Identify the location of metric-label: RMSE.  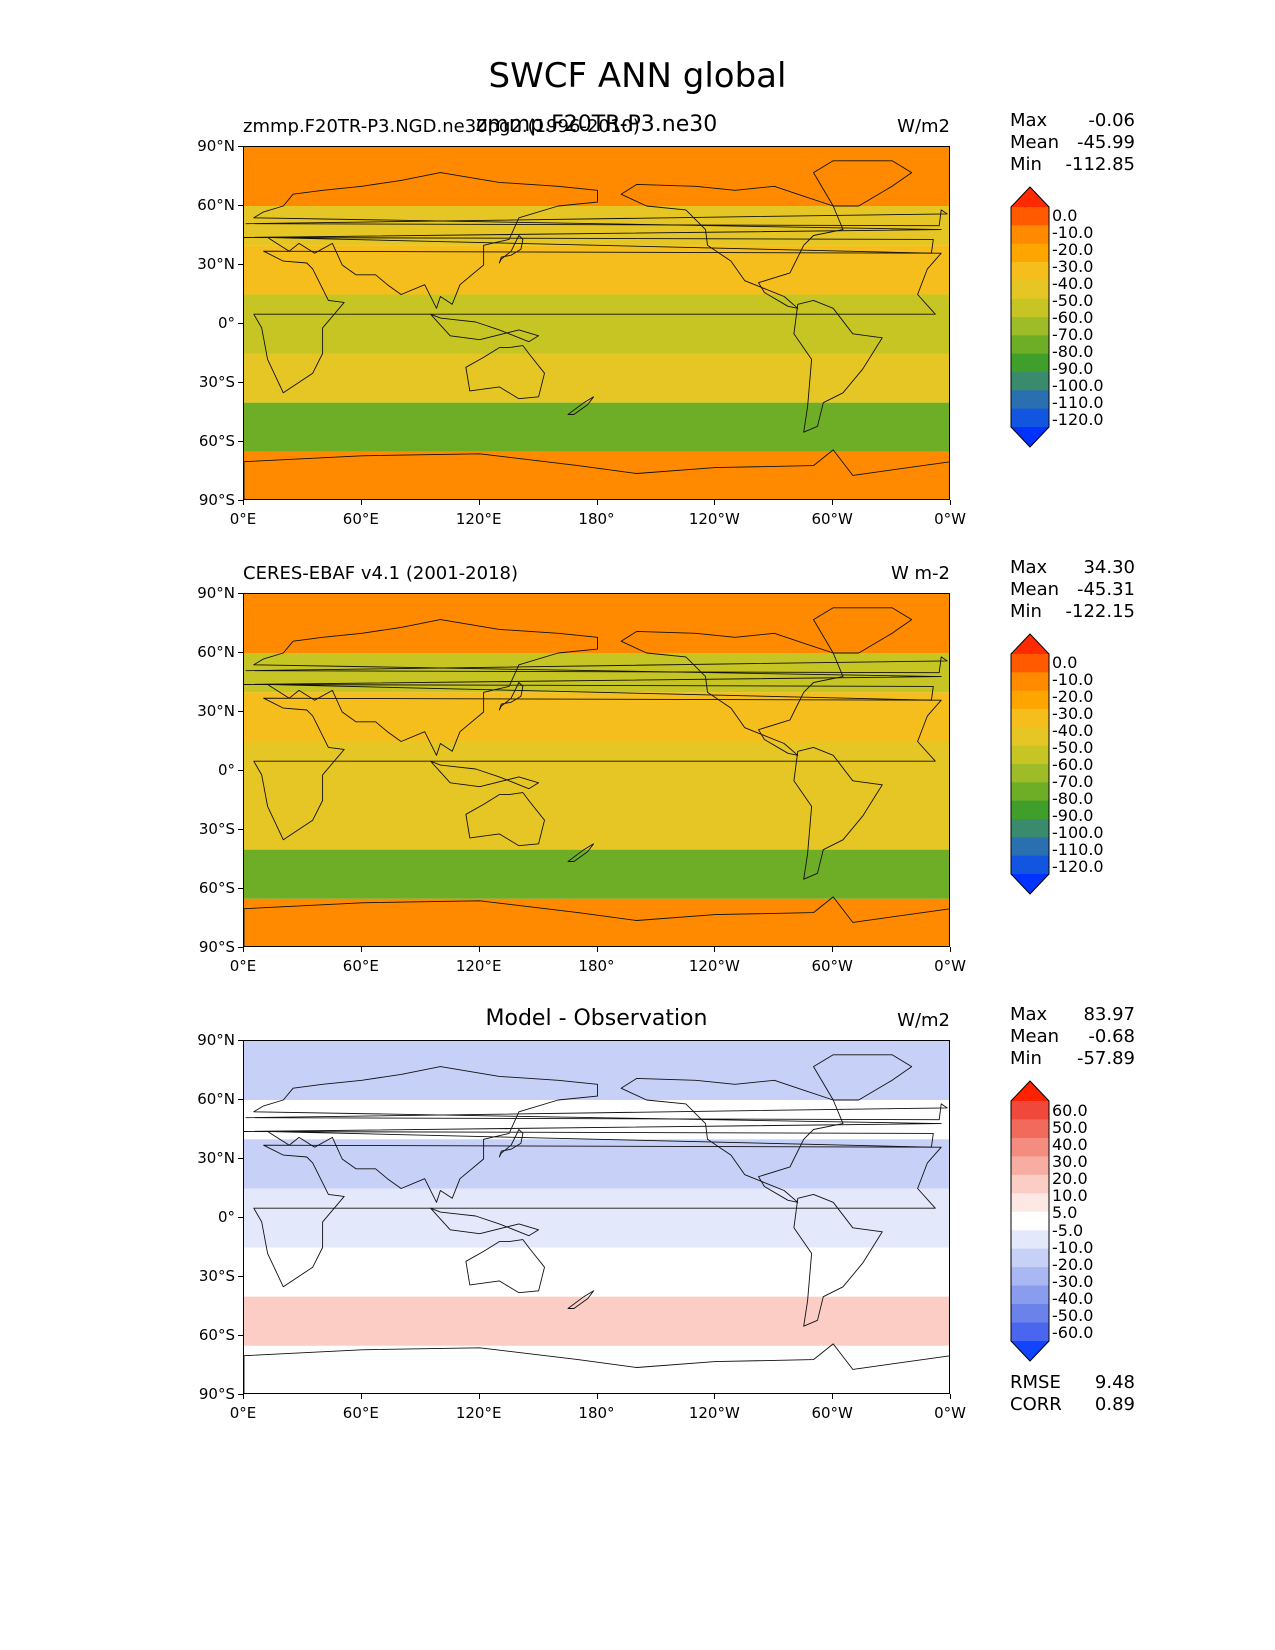
(1035, 1382).